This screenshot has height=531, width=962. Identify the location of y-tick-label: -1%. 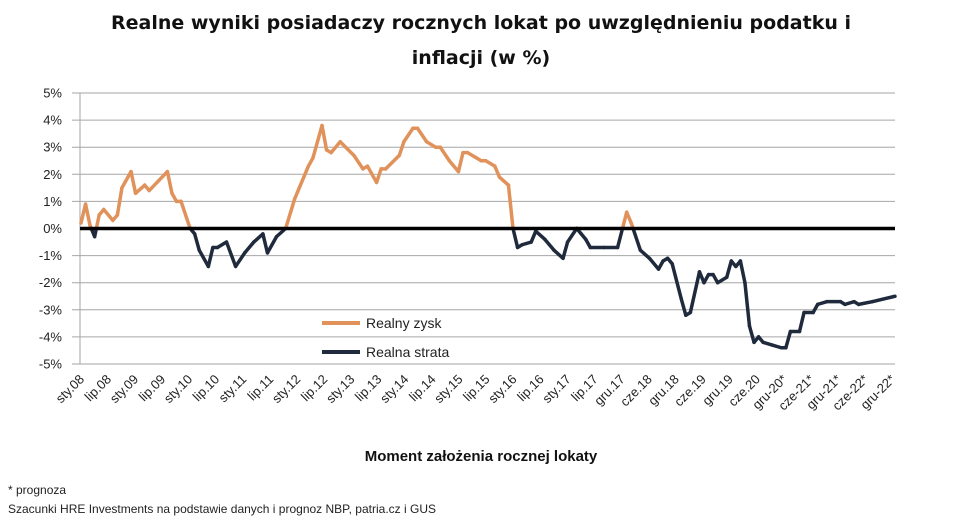
(51, 255).